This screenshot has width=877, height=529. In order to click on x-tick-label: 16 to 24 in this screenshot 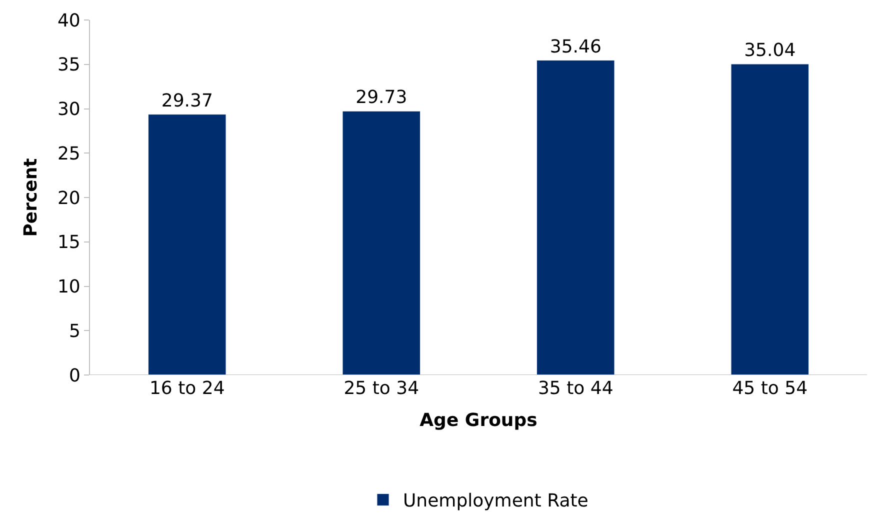, I will do `click(187, 388)`.